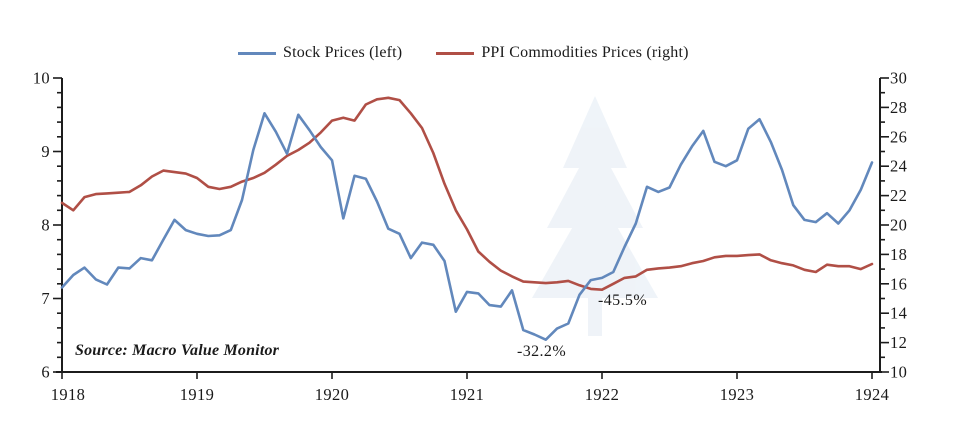 This screenshot has width=978, height=430. Describe the element at coordinates (41, 78) in the screenshot. I see `left-axis-tick-label: 10` at that location.